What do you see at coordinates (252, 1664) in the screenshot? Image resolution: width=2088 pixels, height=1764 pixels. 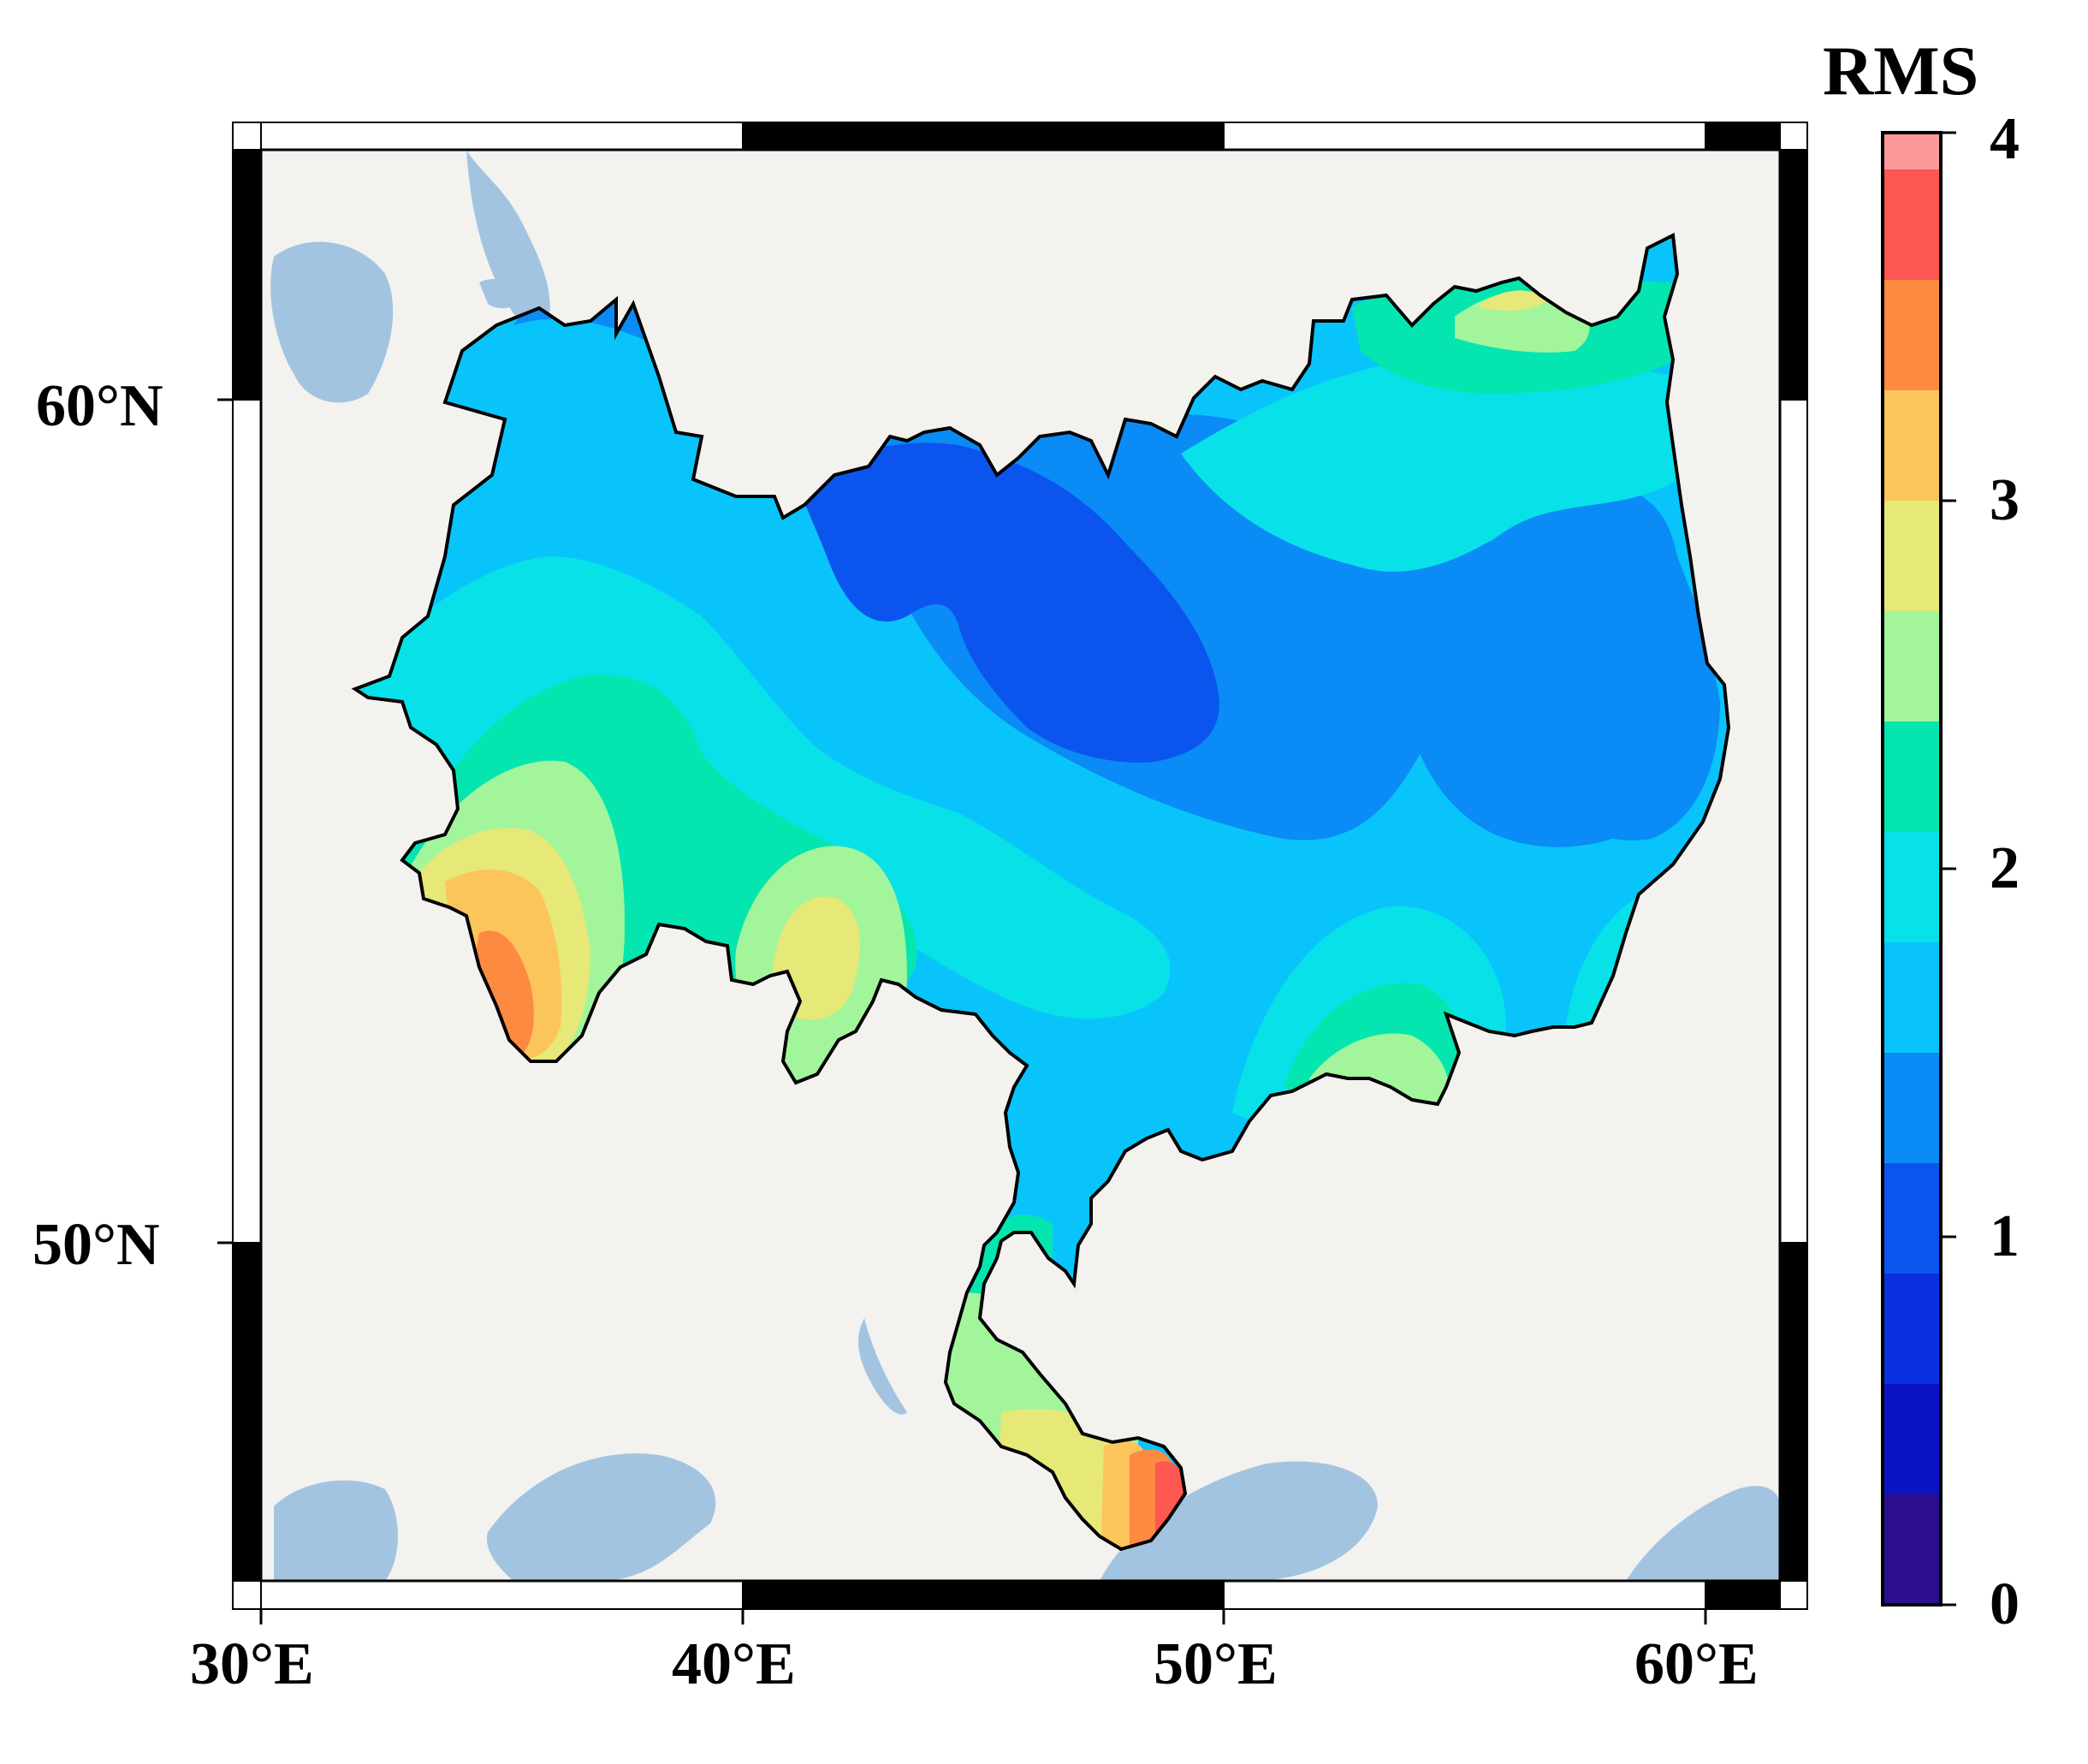 I see `lon-label-30e: 30°E` at bounding box center [252, 1664].